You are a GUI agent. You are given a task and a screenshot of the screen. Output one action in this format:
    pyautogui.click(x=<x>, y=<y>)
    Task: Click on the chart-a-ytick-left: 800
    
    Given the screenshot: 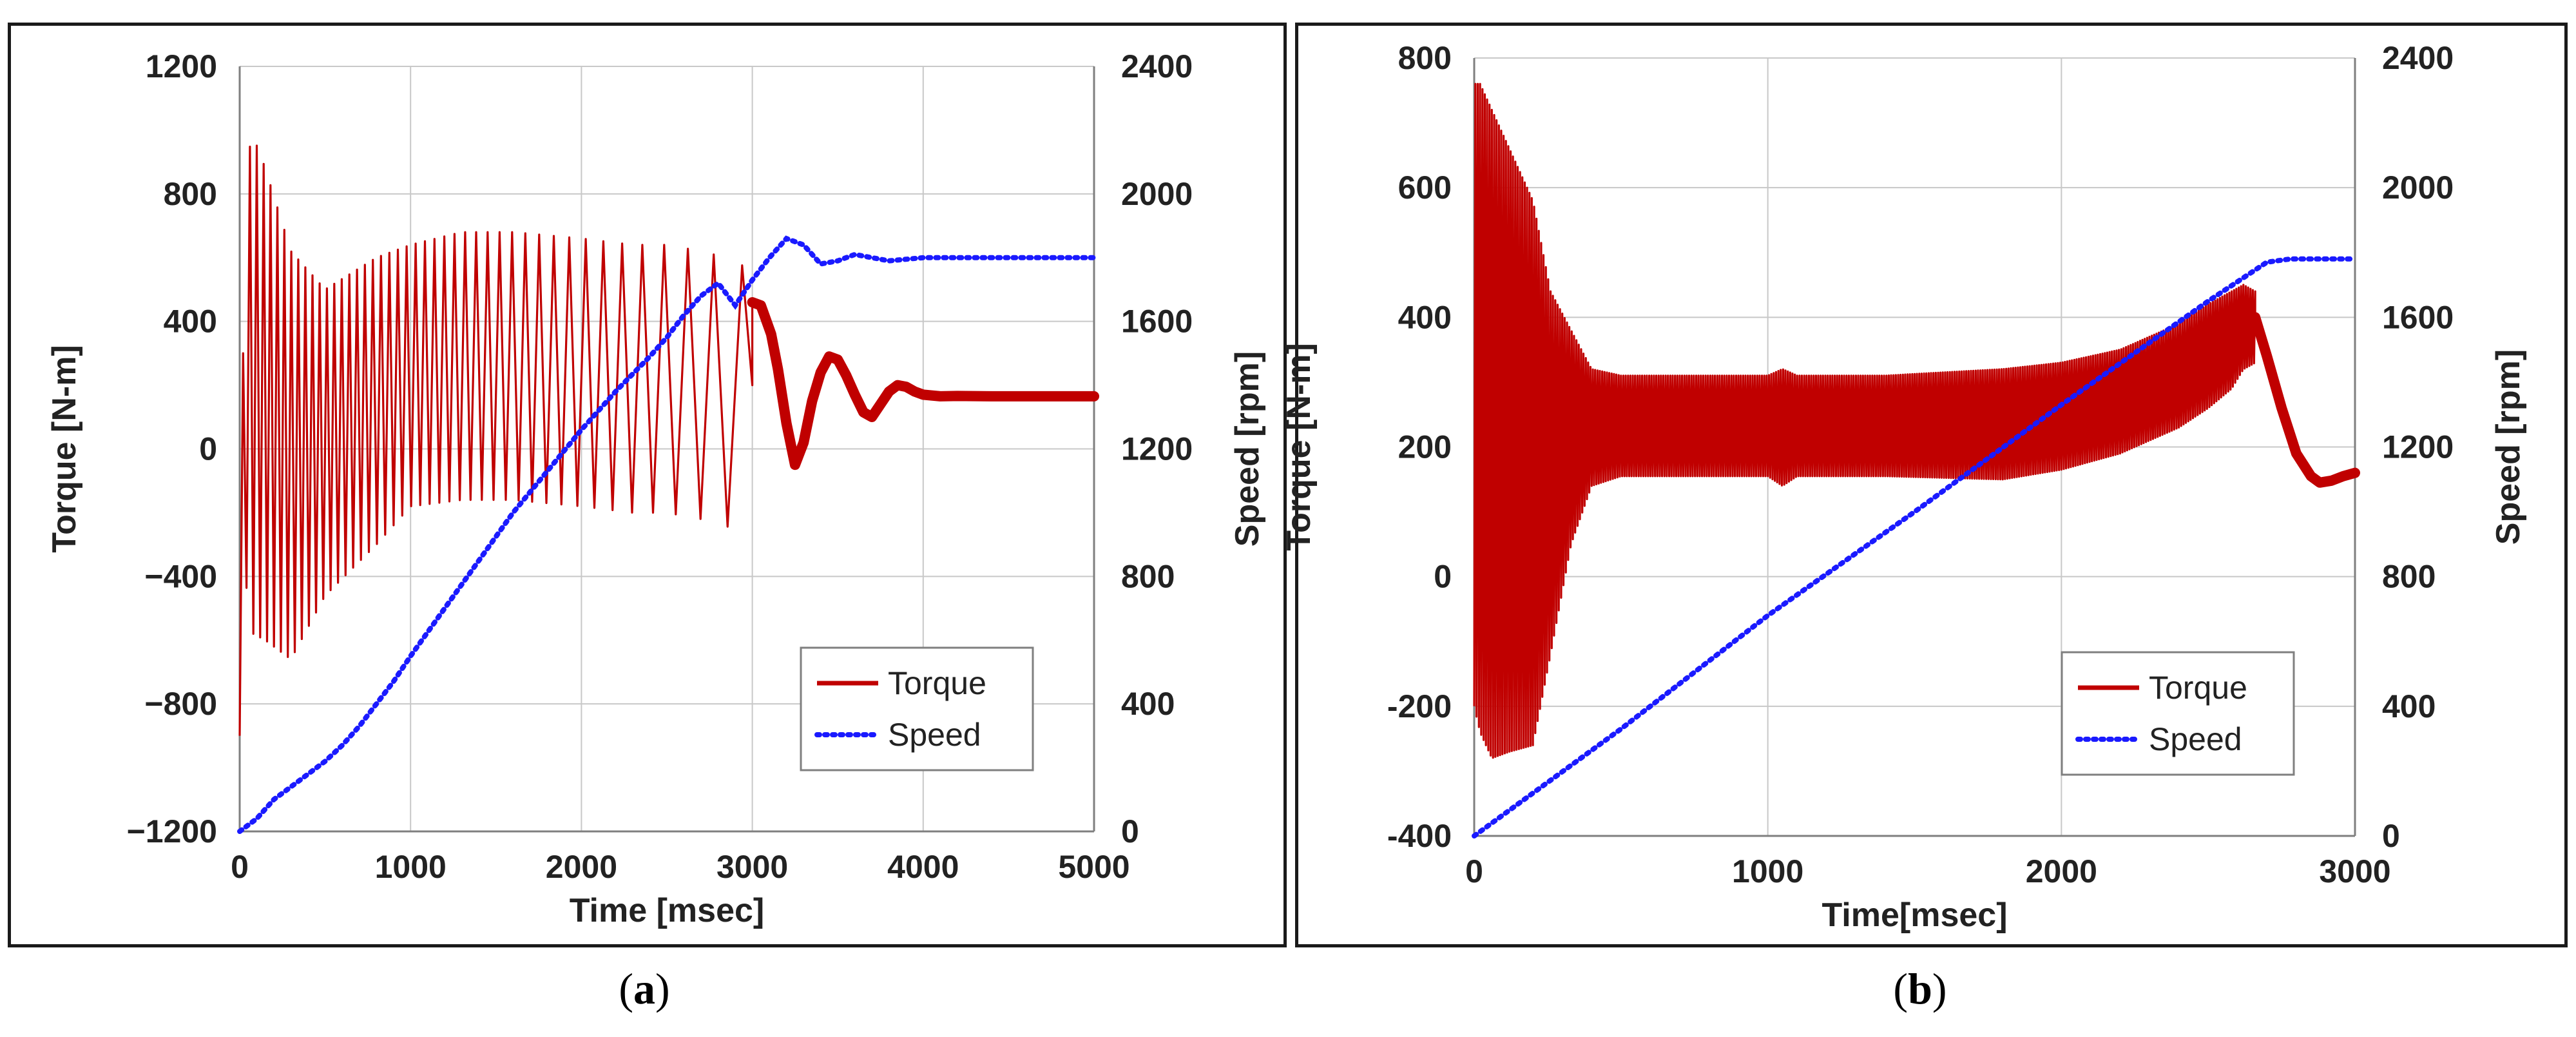 What is the action you would take?
    pyautogui.click(x=191, y=194)
    